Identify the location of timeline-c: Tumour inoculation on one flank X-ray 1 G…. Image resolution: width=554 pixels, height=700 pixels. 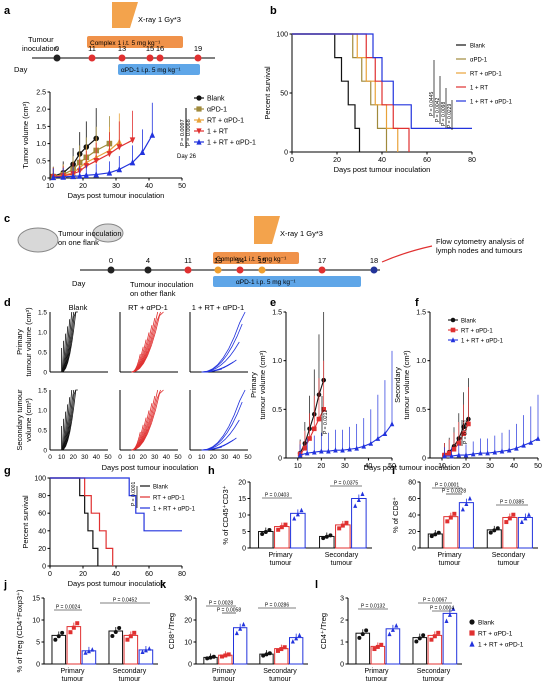
(271, 257).